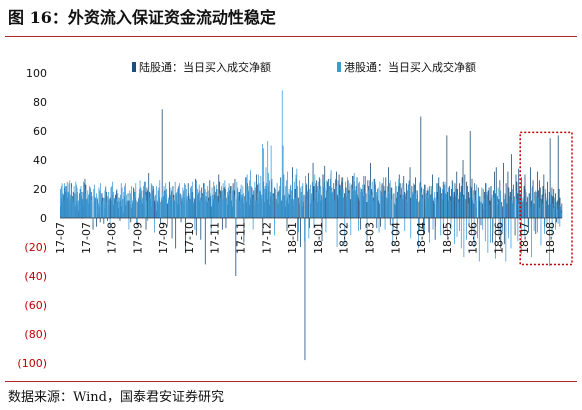  Describe the element at coordinates (35, 276) in the screenshot. I see `y-tick-label: (40)` at that location.